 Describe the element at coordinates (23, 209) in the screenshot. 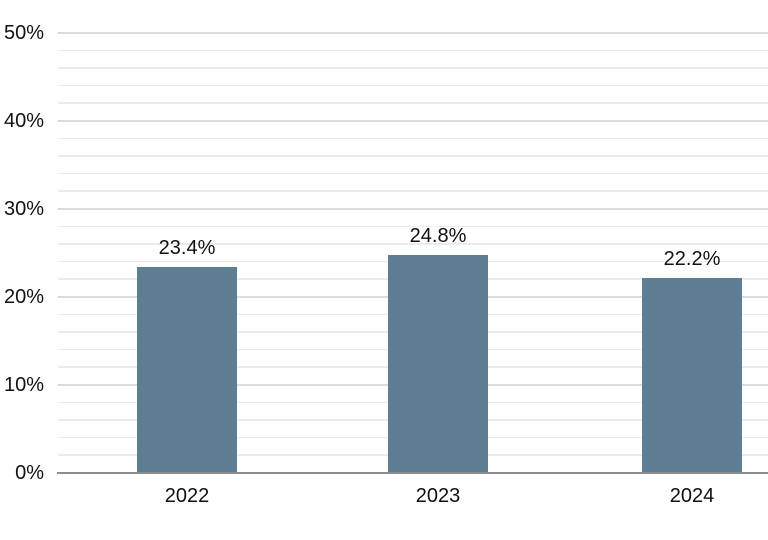

I see `y-tick-label: 30%` at that location.